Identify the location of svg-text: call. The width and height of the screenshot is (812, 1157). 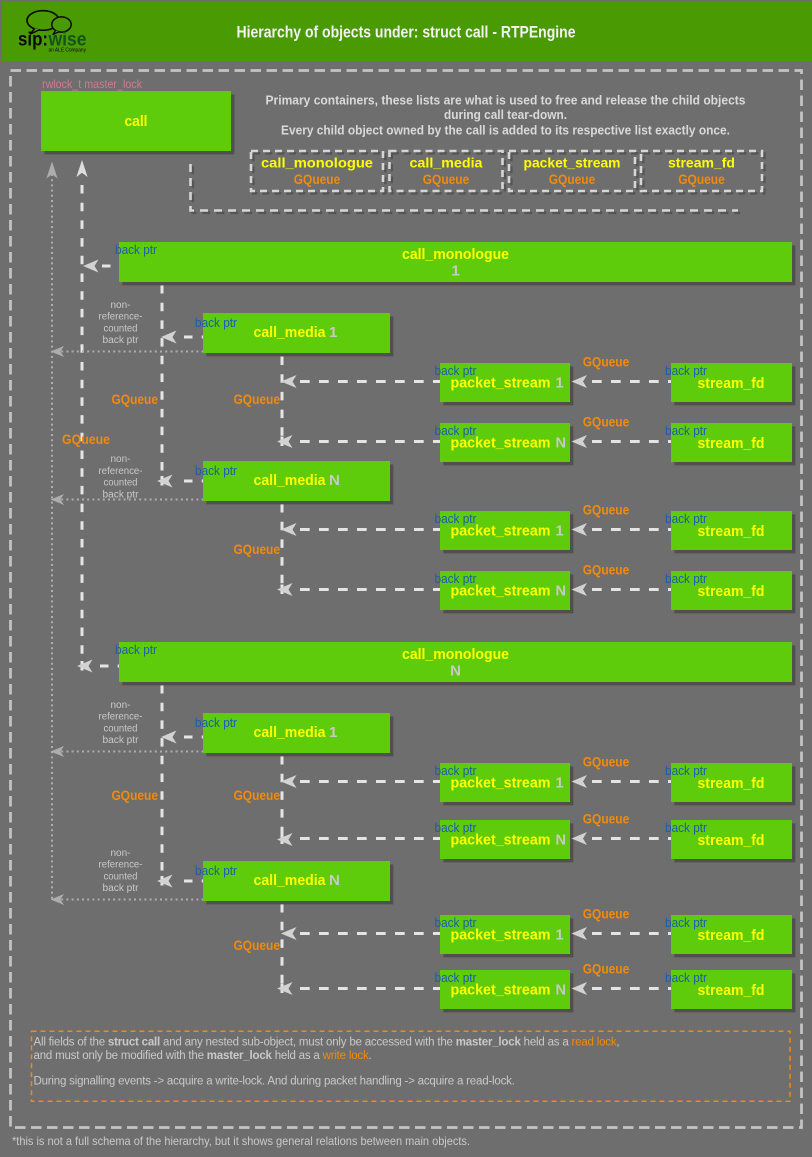
(136, 122).